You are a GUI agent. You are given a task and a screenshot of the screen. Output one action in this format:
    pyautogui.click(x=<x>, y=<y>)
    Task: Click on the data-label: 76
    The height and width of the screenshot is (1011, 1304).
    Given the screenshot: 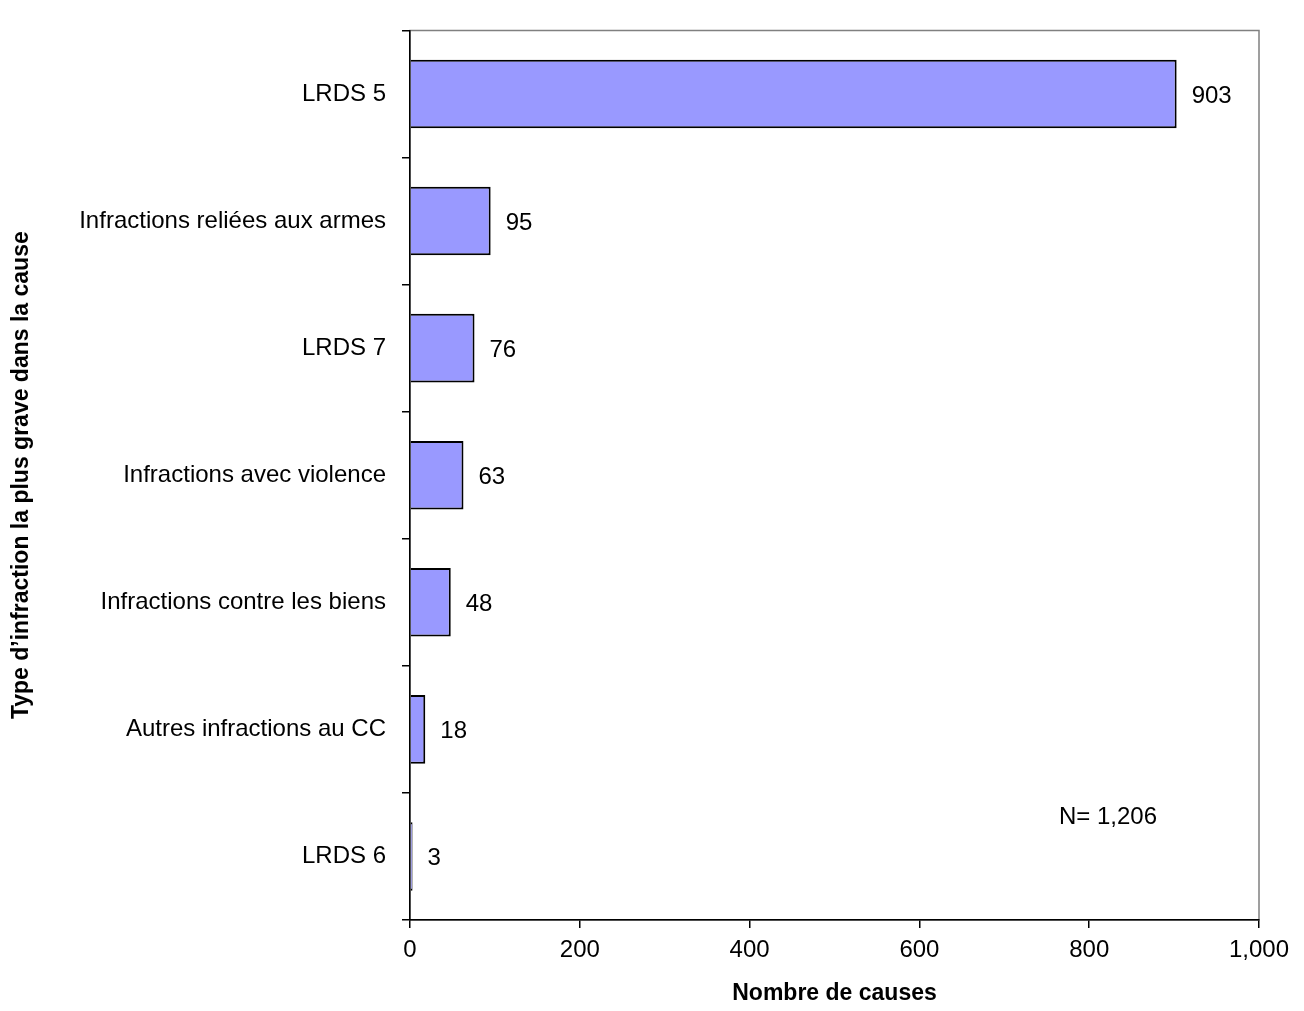 What is the action you would take?
    pyautogui.click(x=503, y=348)
    